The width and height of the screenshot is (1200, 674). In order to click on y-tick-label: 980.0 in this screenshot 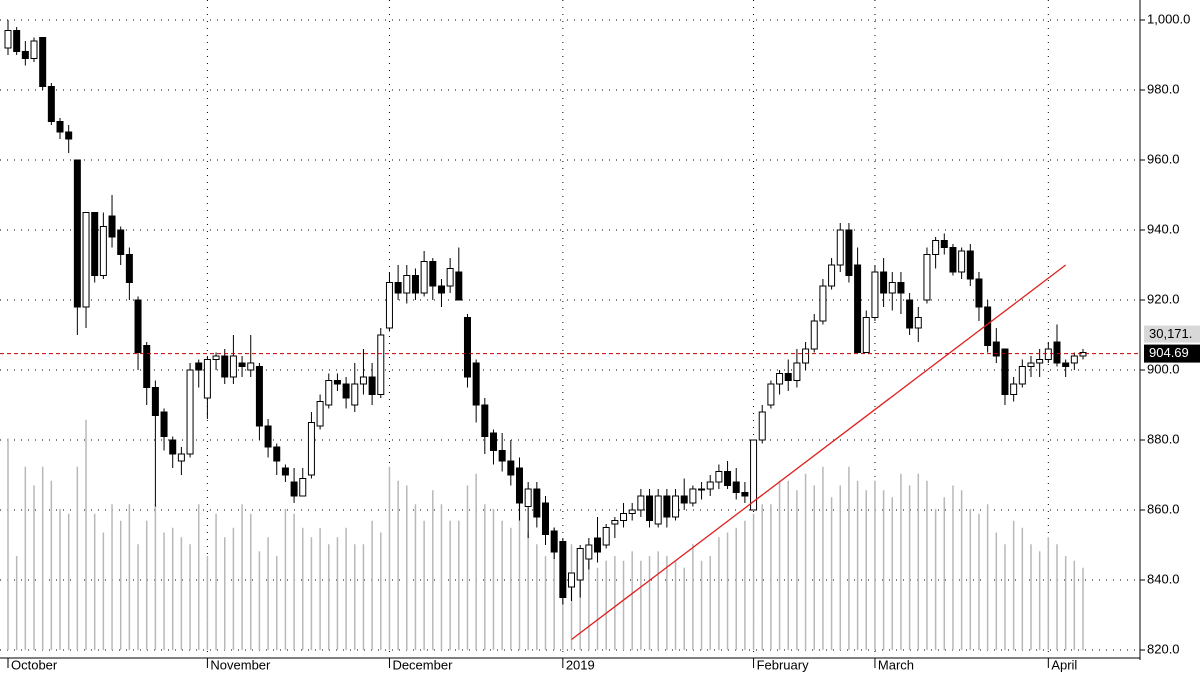, I will do `click(1163, 88)`.